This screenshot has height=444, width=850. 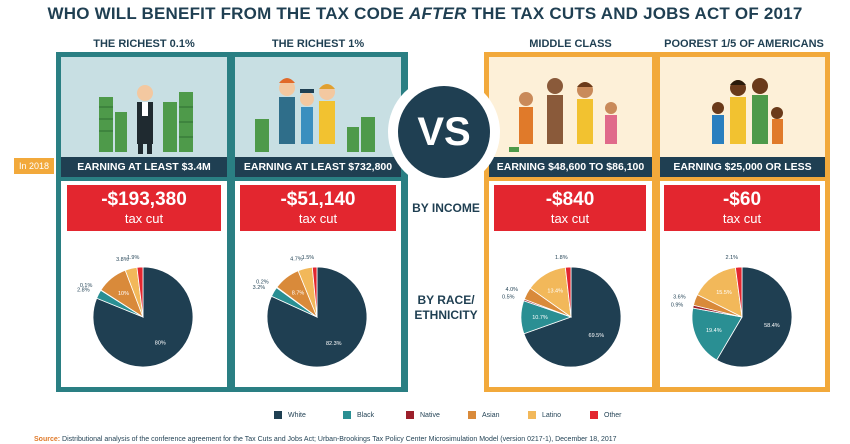 I want to click on pie-label-black: 3.2%, so click(x=259, y=288).